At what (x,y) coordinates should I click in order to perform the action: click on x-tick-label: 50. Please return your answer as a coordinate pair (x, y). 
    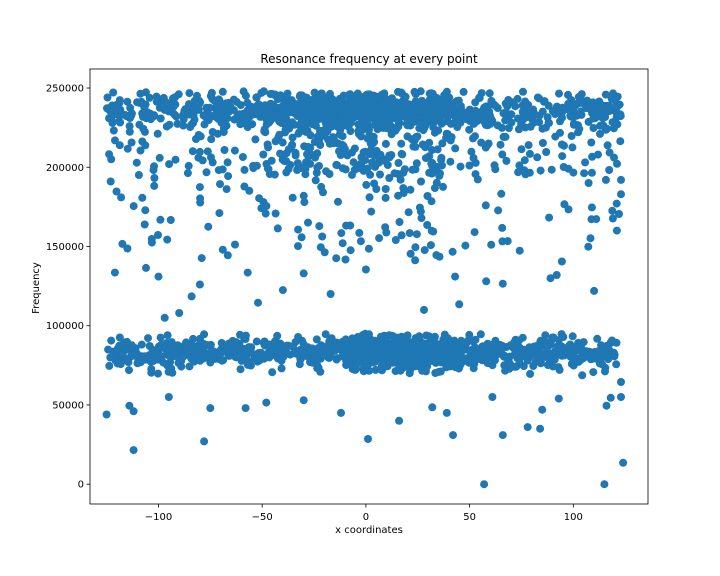
    Looking at the image, I should click on (469, 517).